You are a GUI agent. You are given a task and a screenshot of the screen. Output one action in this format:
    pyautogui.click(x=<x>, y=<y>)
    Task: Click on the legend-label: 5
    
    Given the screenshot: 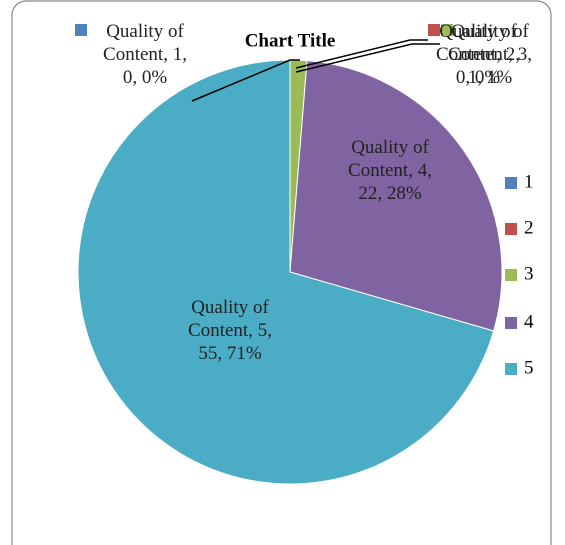 What is the action you would take?
    pyautogui.click(x=529, y=367)
    